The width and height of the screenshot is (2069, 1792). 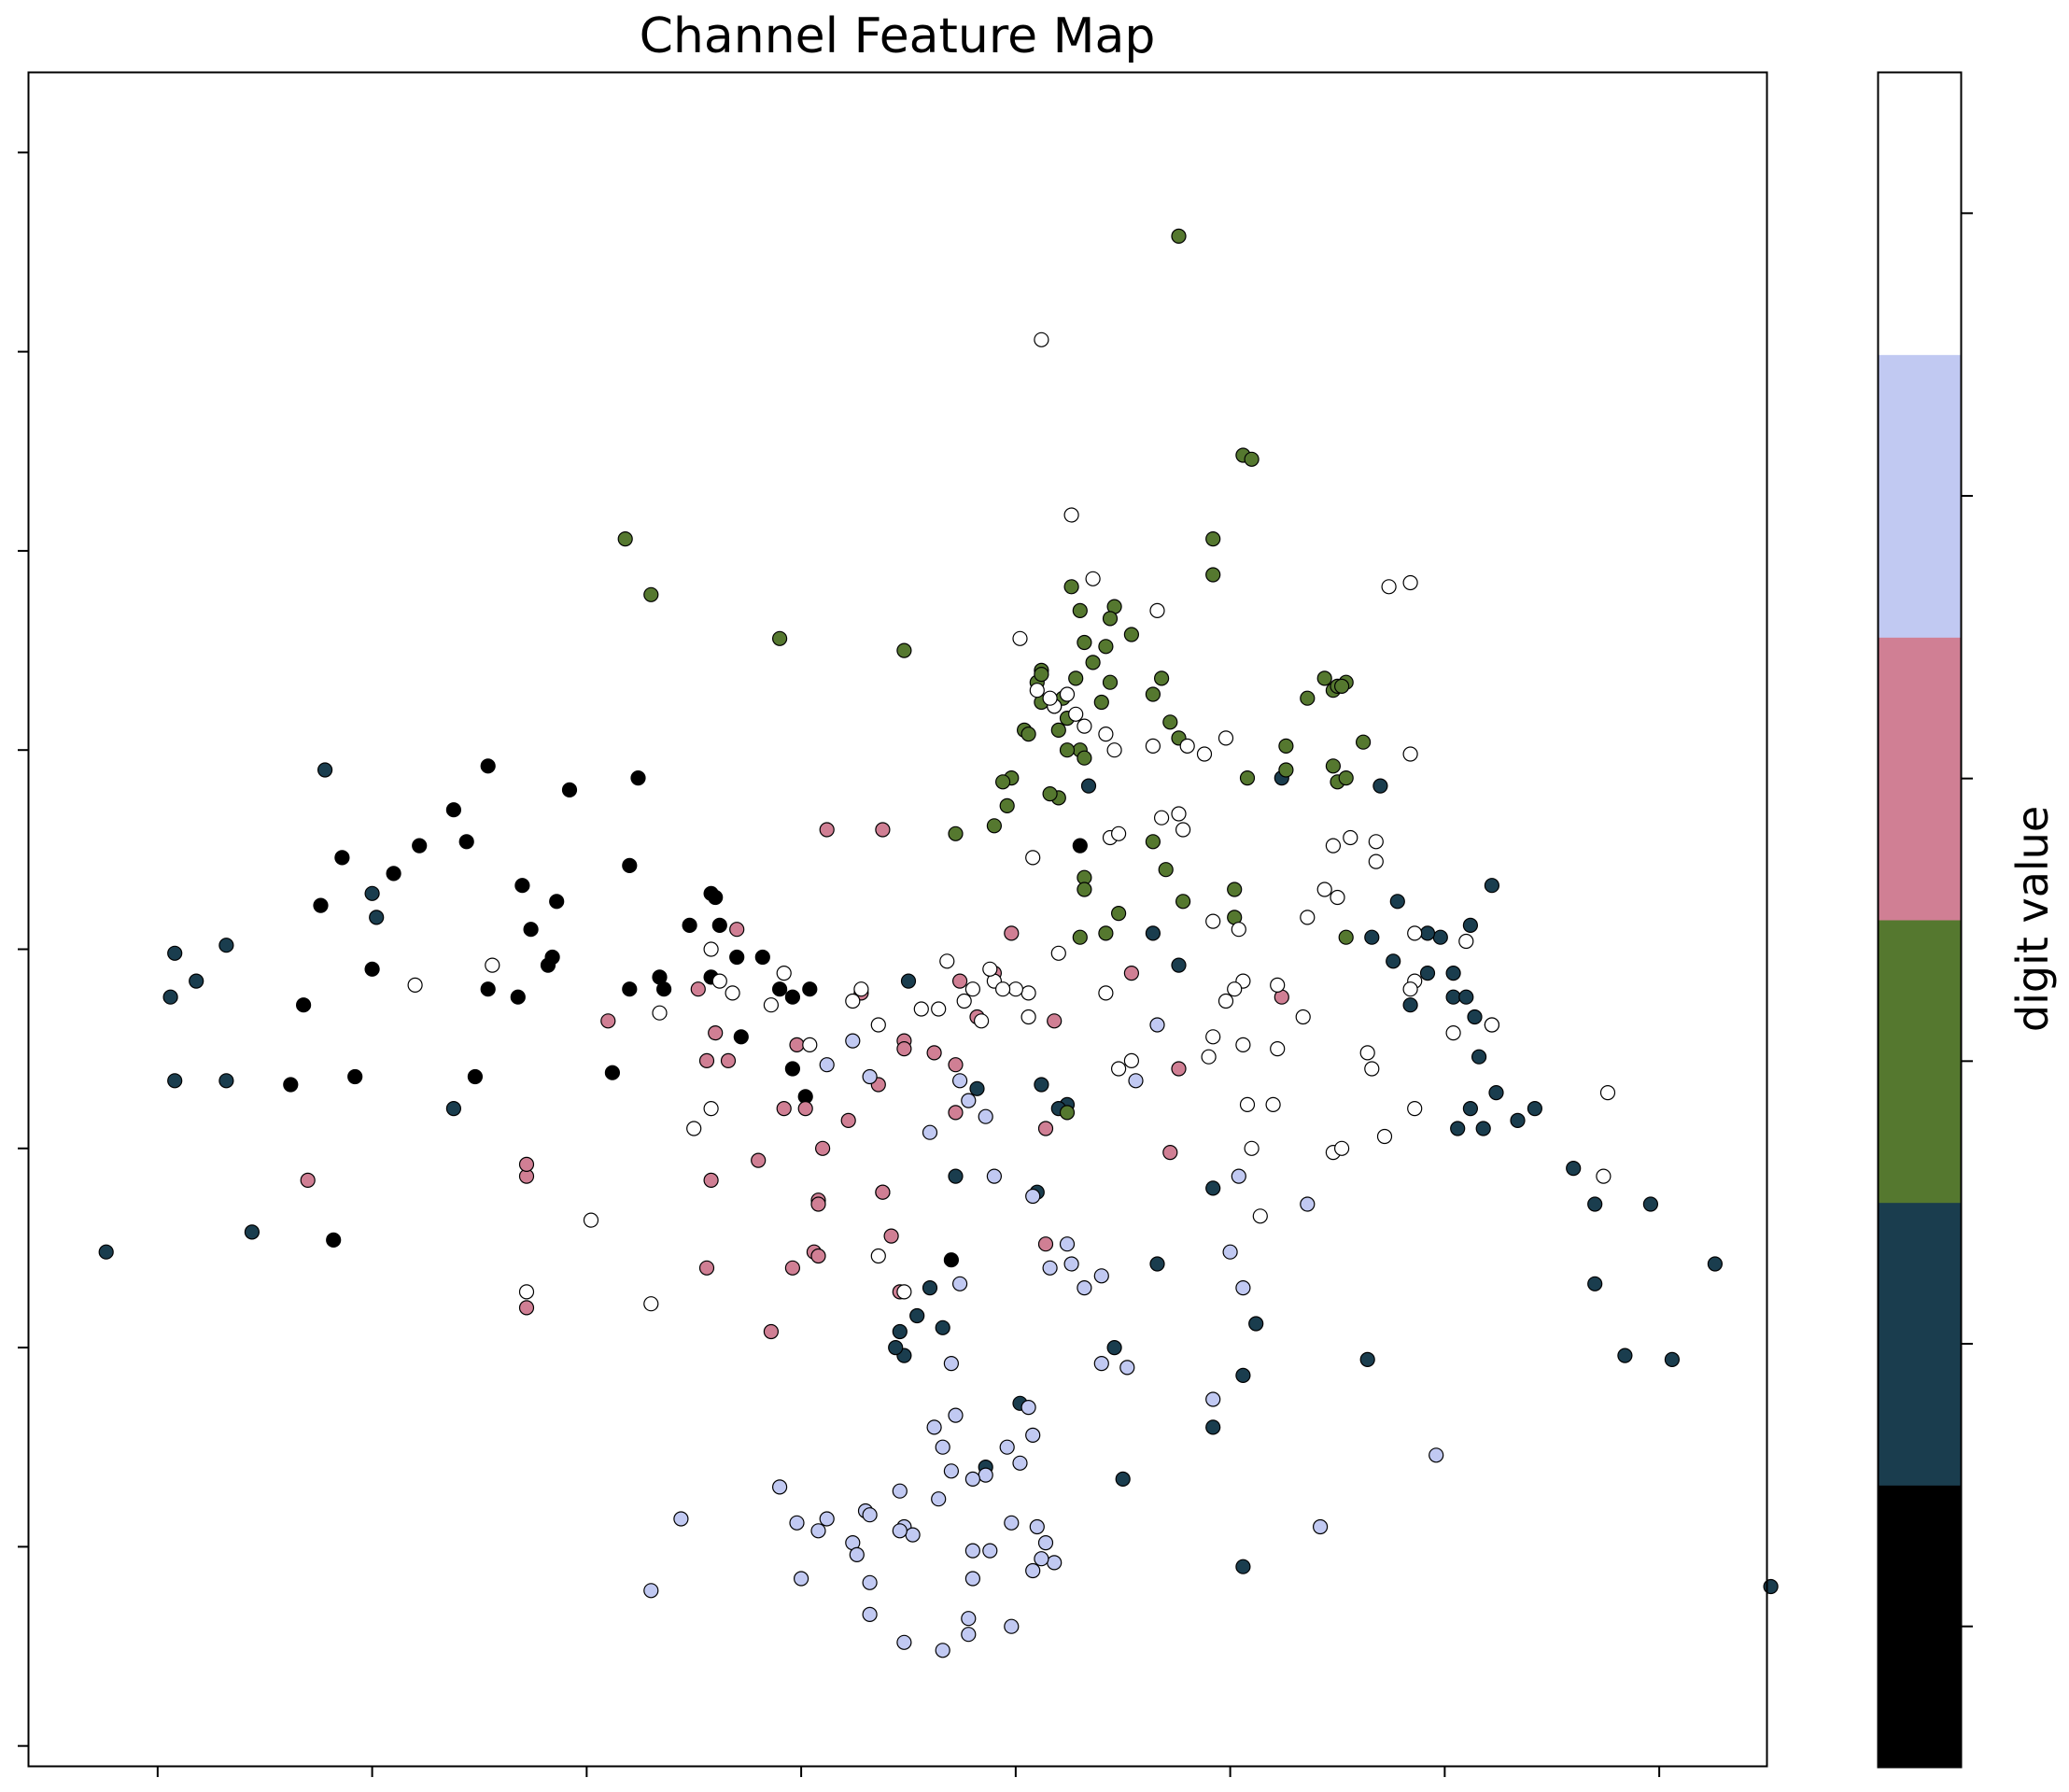 I want to click on colorbar-segment, so click(x=1920, y=1344).